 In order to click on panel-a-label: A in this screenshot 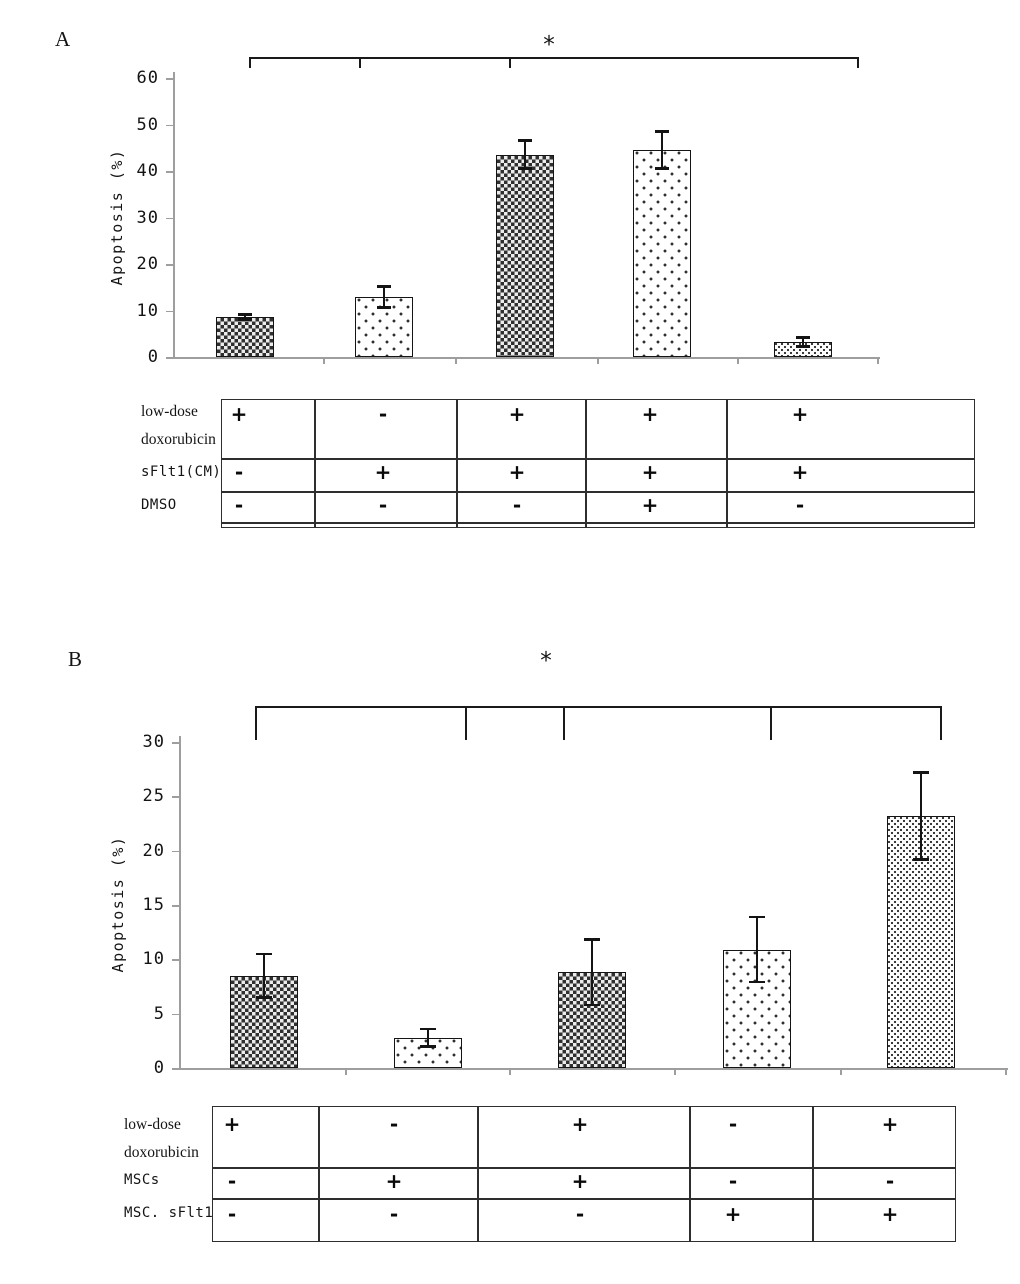, I will do `click(63, 39)`.